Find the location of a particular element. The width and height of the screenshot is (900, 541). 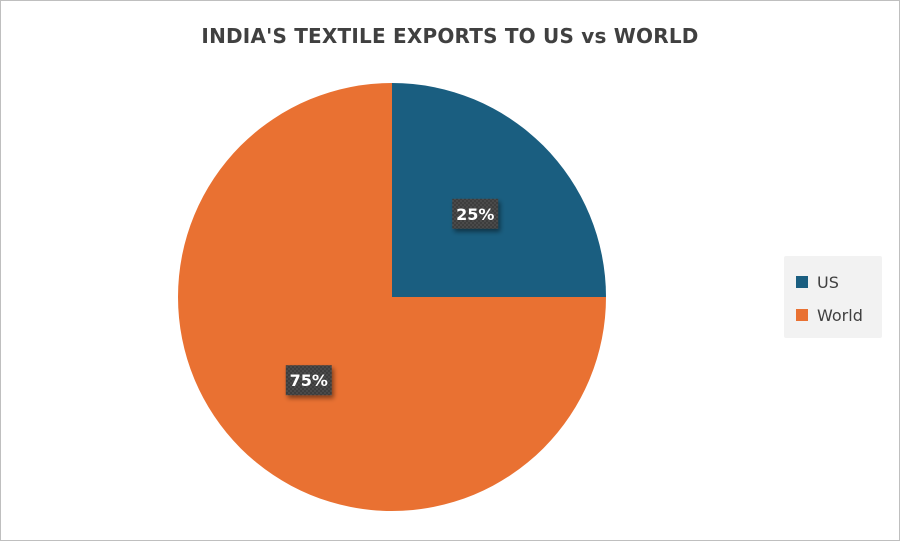

data-label-text-world: 75% is located at coordinates (309, 380).